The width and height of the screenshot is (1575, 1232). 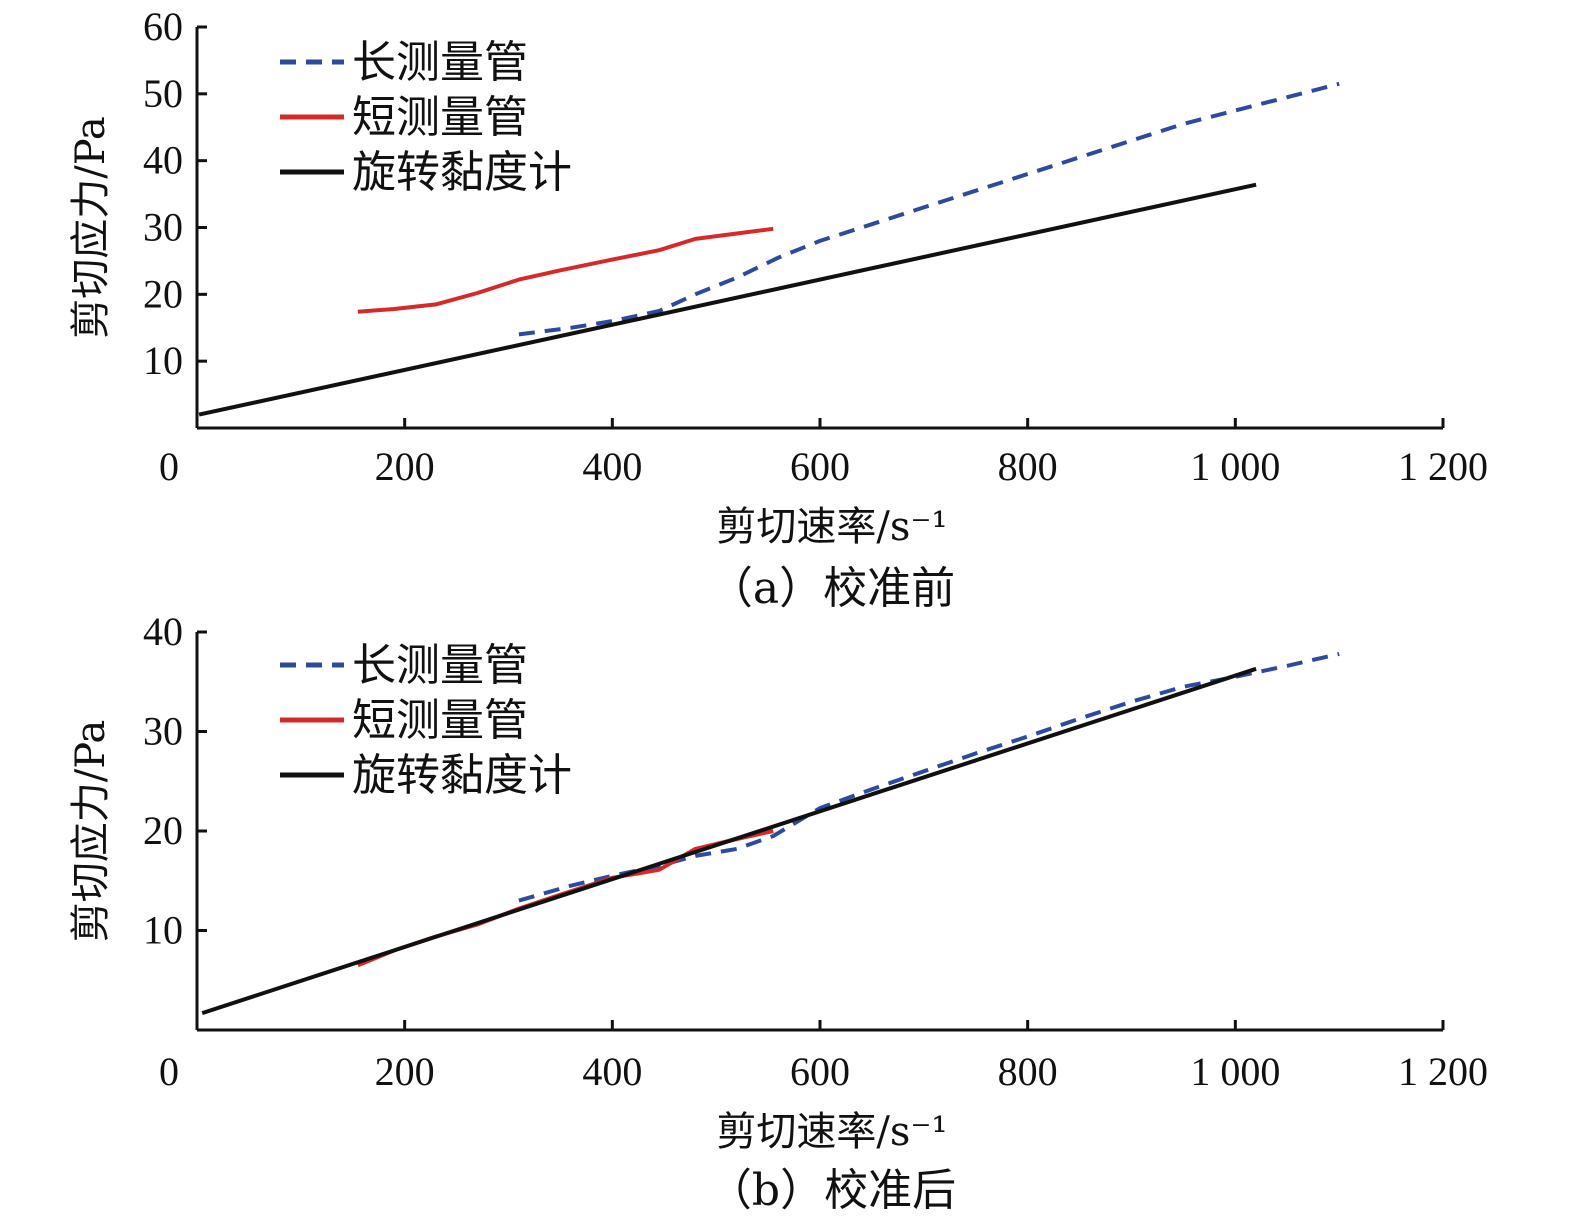 I want to click on y-tick-label: 50, so click(x=163, y=93).